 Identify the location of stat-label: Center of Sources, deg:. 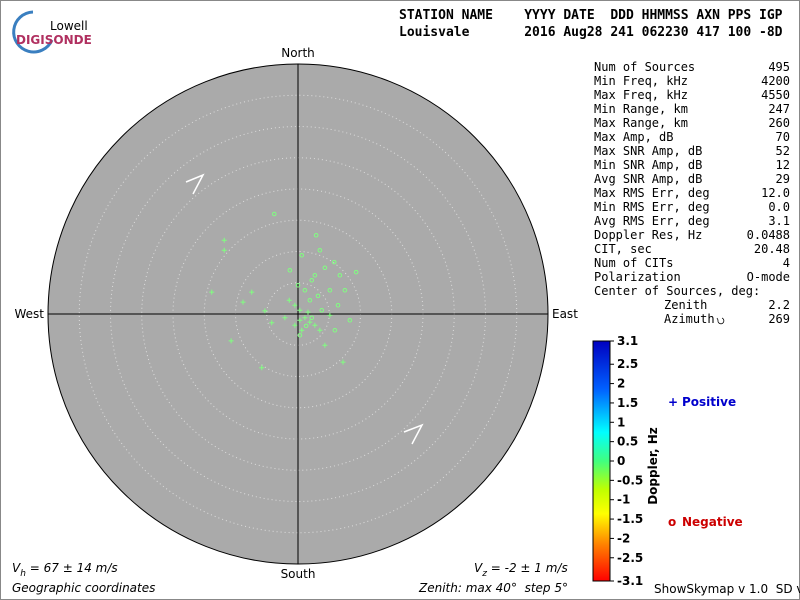
(677, 291).